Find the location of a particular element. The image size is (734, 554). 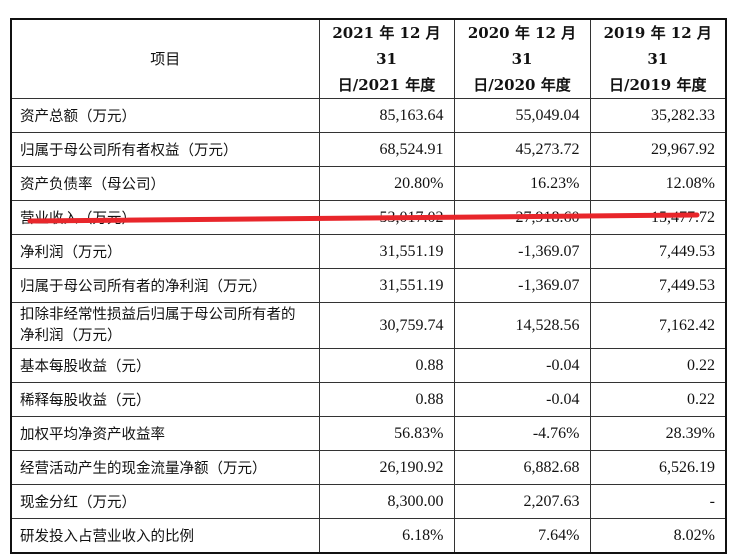

cell-2020: 7.64% is located at coordinates (522, 536).